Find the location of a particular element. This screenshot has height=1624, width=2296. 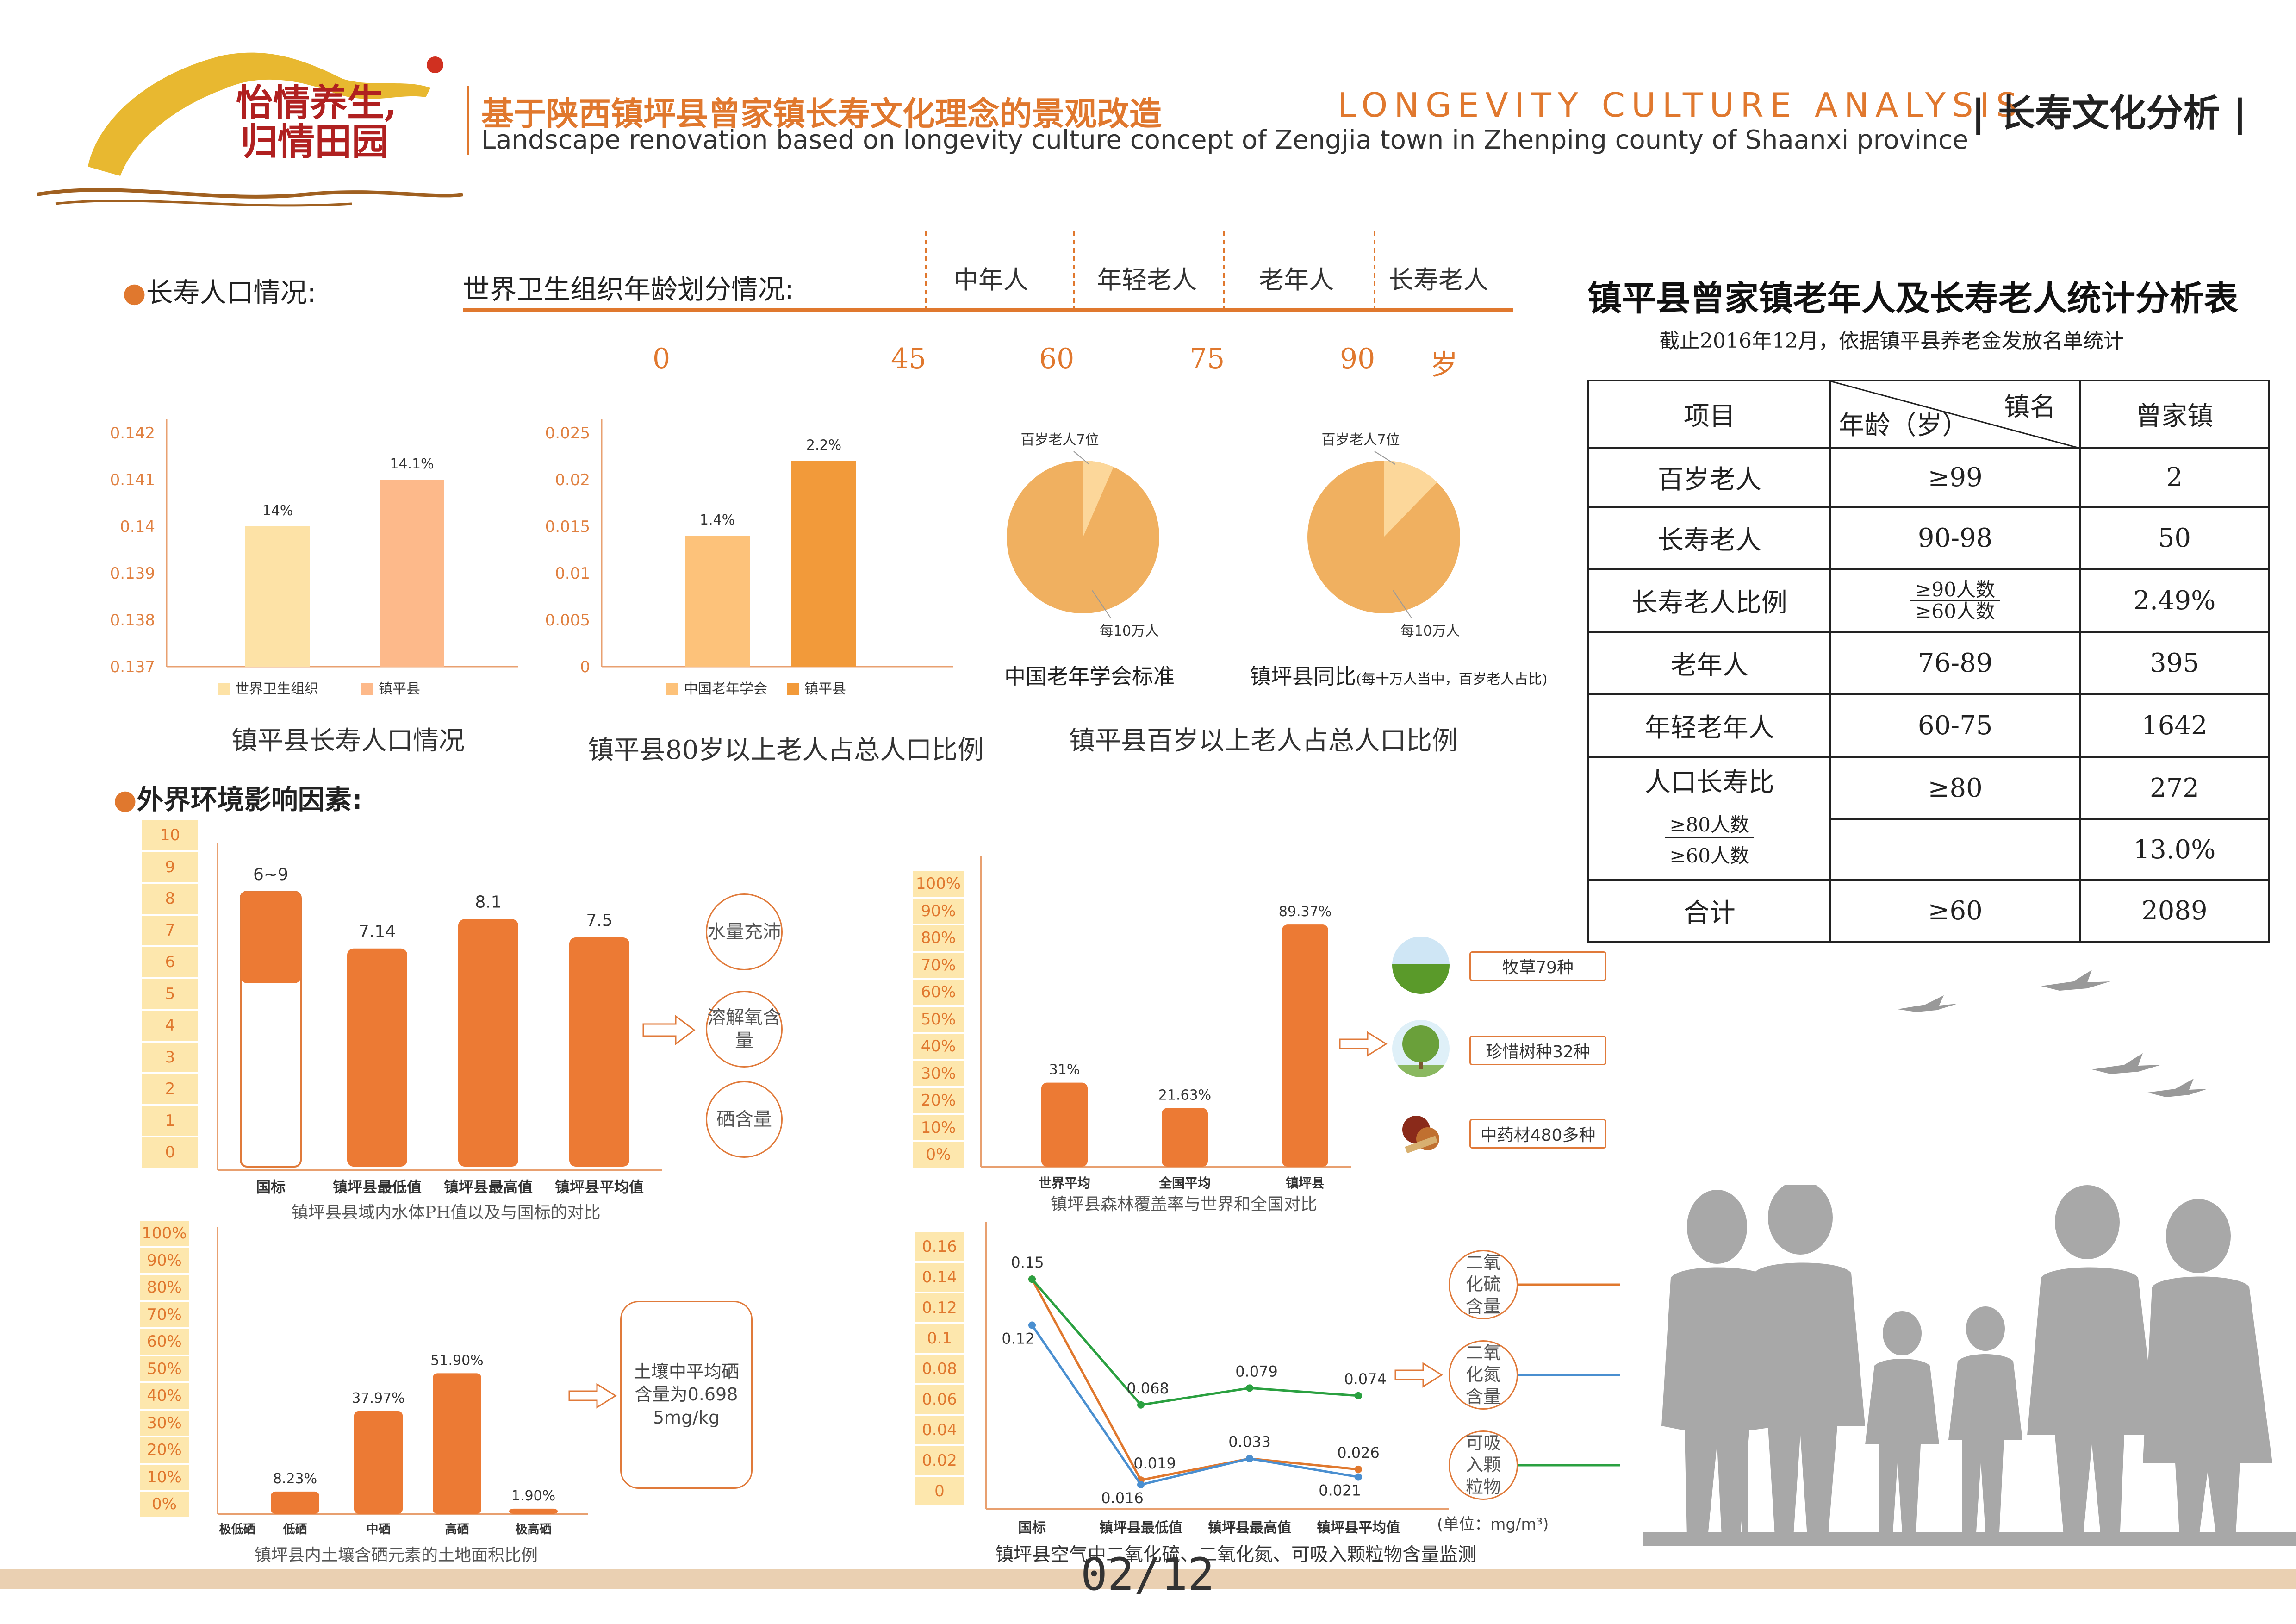

data-label: 0.016 is located at coordinates (1122, 1498).